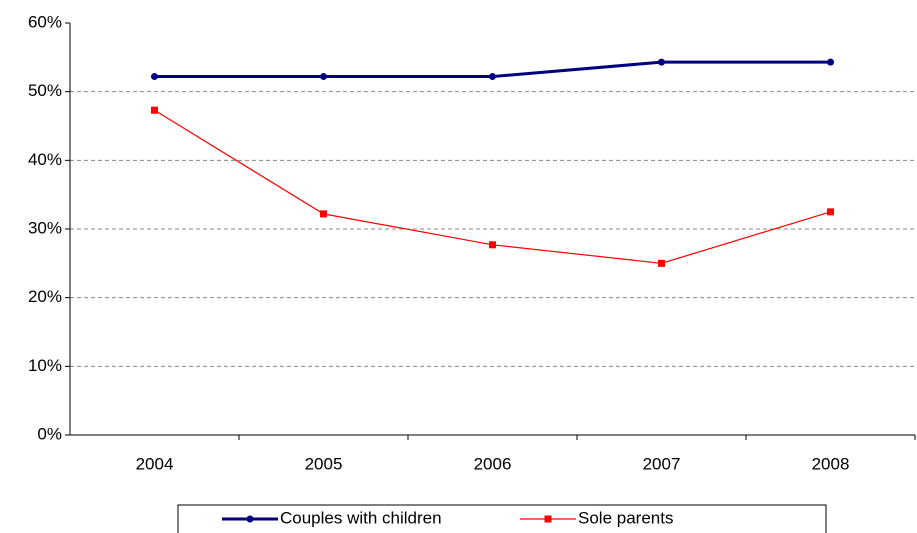 This screenshot has width=917, height=533. I want to click on x-tick-label: 2005, so click(324, 463).